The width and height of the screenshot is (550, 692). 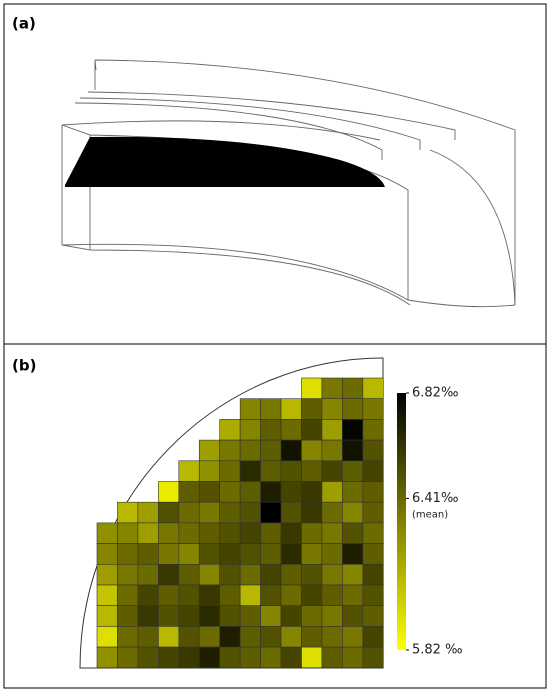 I want to click on colorbar, so click(x=401, y=521).